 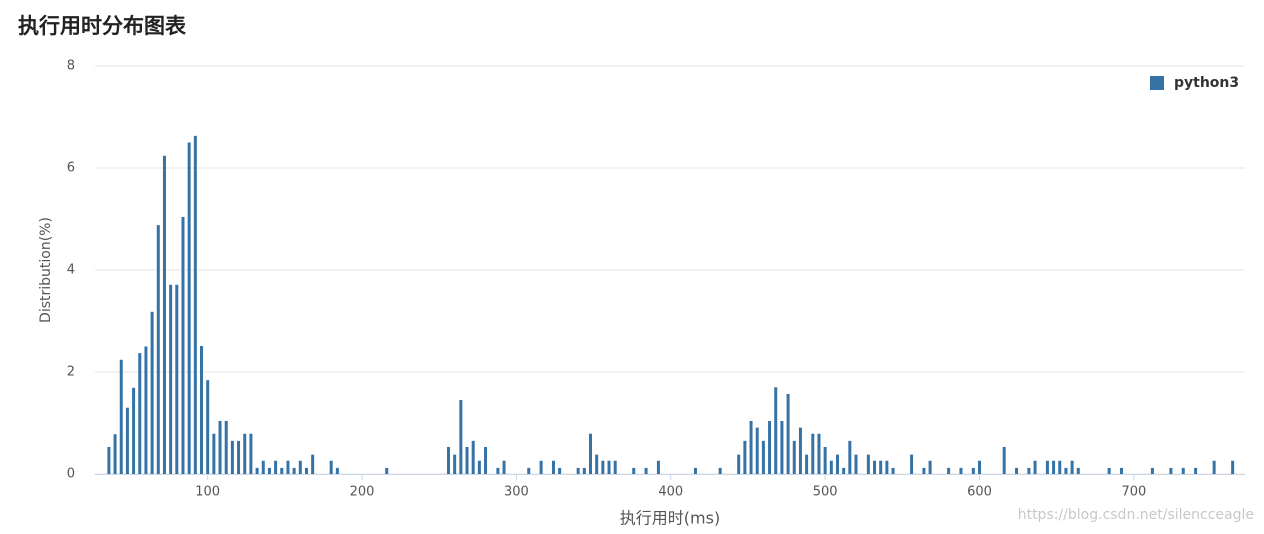 What do you see at coordinates (46, 270) in the screenshot?
I see `y-axis-label: Distribution(%)` at bounding box center [46, 270].